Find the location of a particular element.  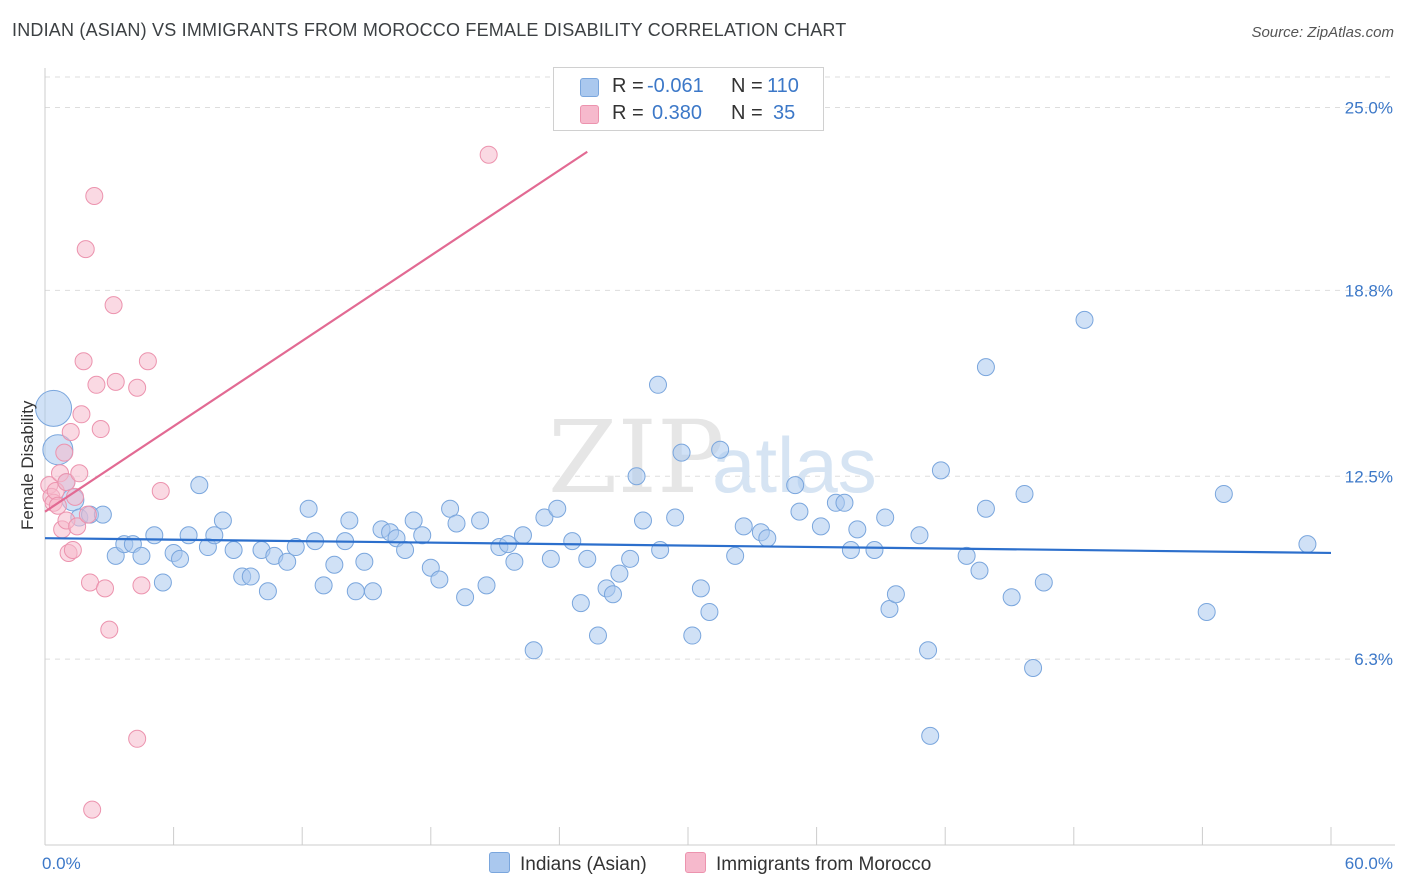

y-tick-label: 6.3% is located at coordinates (1373, 659).